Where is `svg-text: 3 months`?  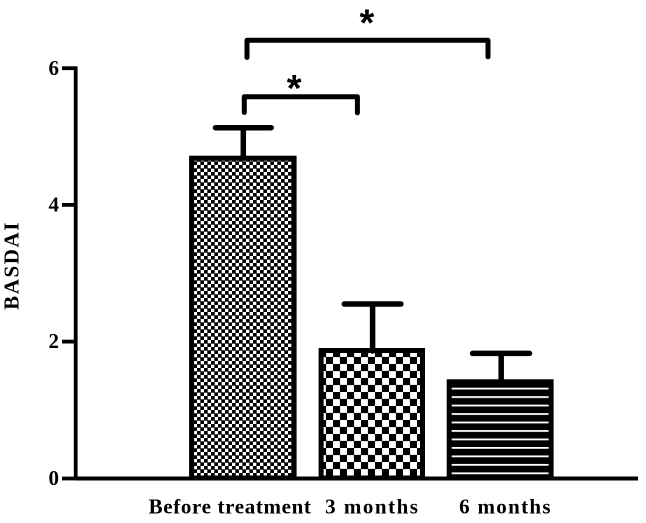 svg-text: 3 months is located at coordinates (372, 507).